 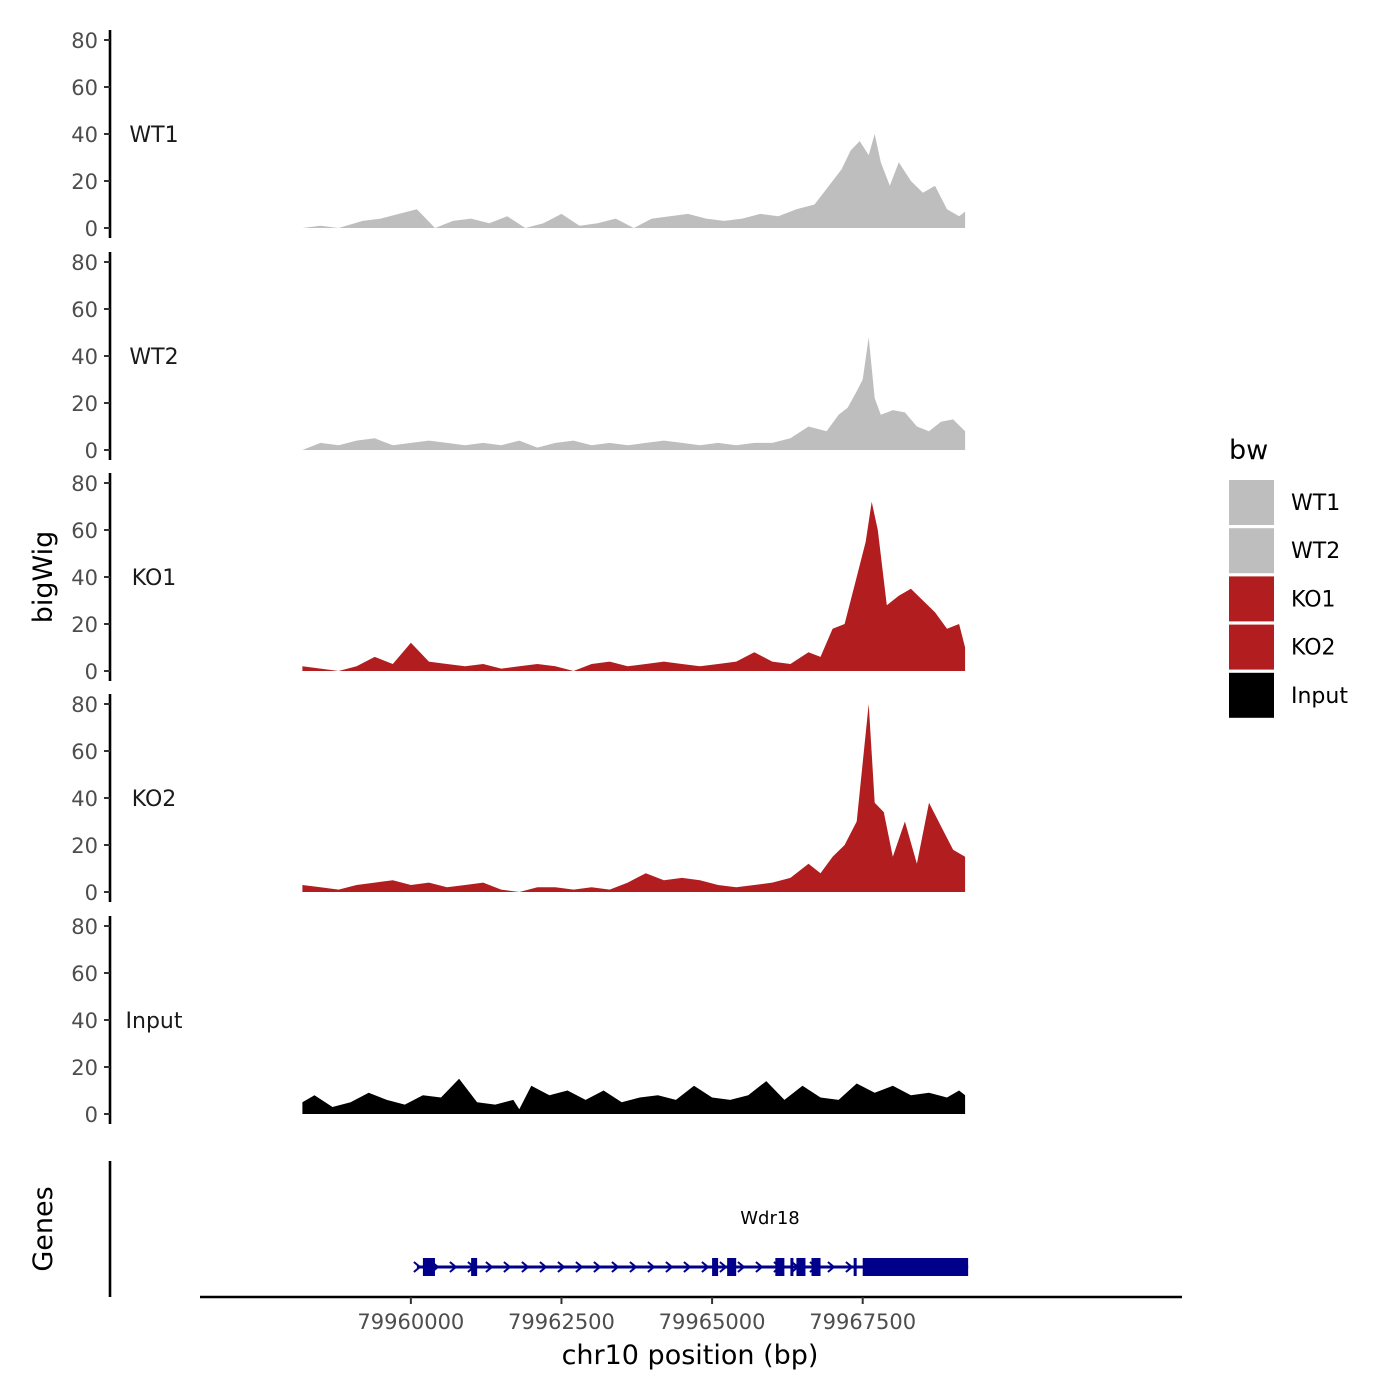 What do you see at coordinates (1248, 450) in the screenshot?
I see `legend-title: bw` at bounding box center [1248, 450].